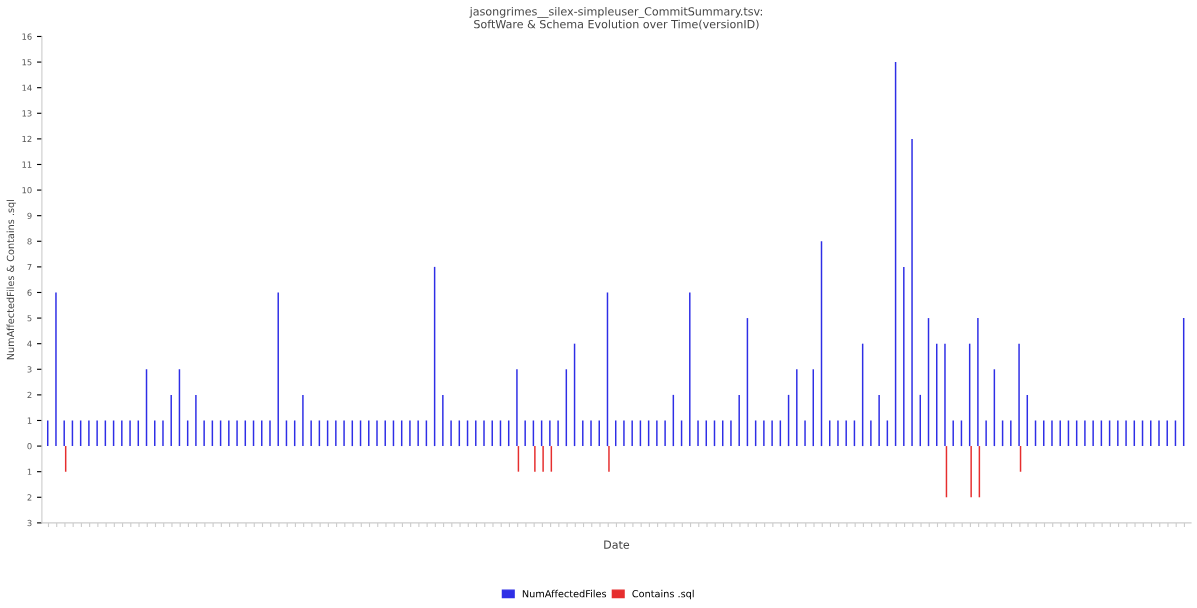  Describe the element at coordinates (27, 36) in the screenshot. I see `y-tick-label: 16` at that location.